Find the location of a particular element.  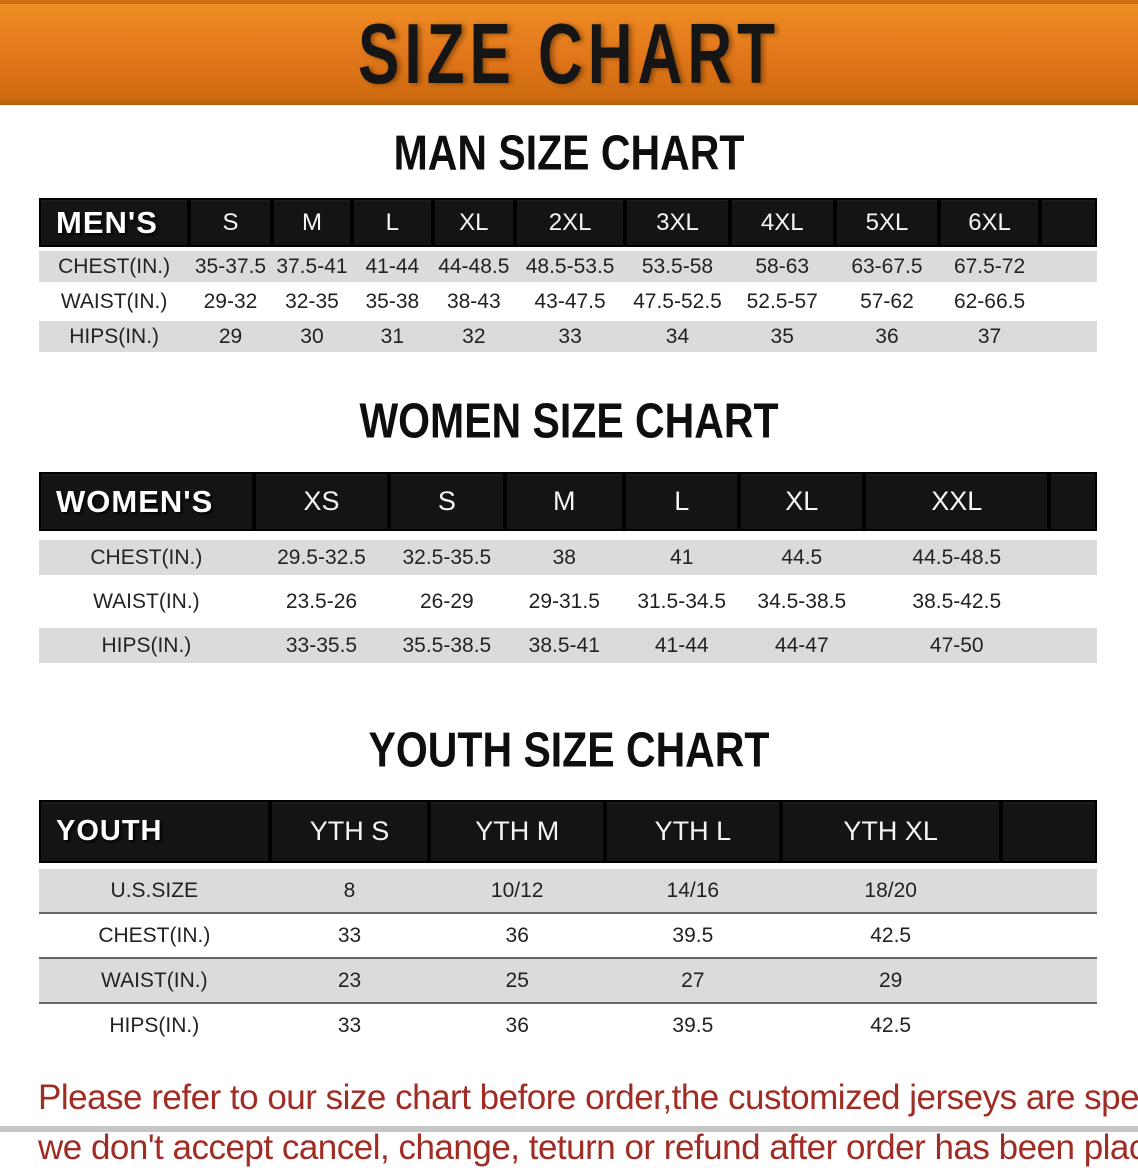

size-value: 30 is located at coordinates (312, 334).